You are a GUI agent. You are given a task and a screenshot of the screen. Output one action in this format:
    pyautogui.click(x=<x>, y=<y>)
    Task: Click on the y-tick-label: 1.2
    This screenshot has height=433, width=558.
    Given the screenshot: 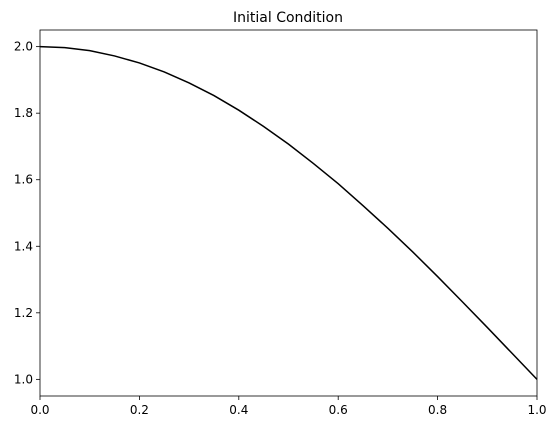 What is the action you would take?
    pyautogui.click(x=23, y=313)
    